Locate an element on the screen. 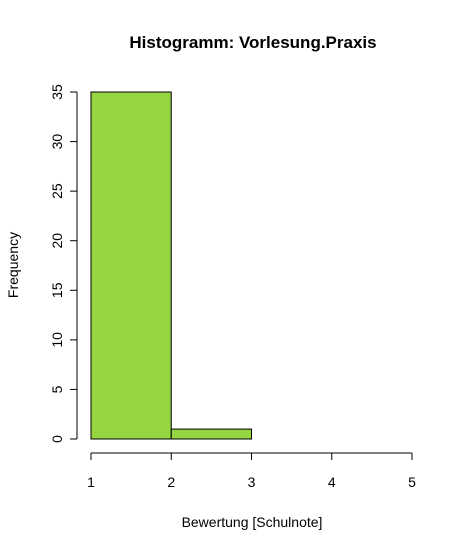  x-tick-label: 4 is located at coordinates (332, 482).